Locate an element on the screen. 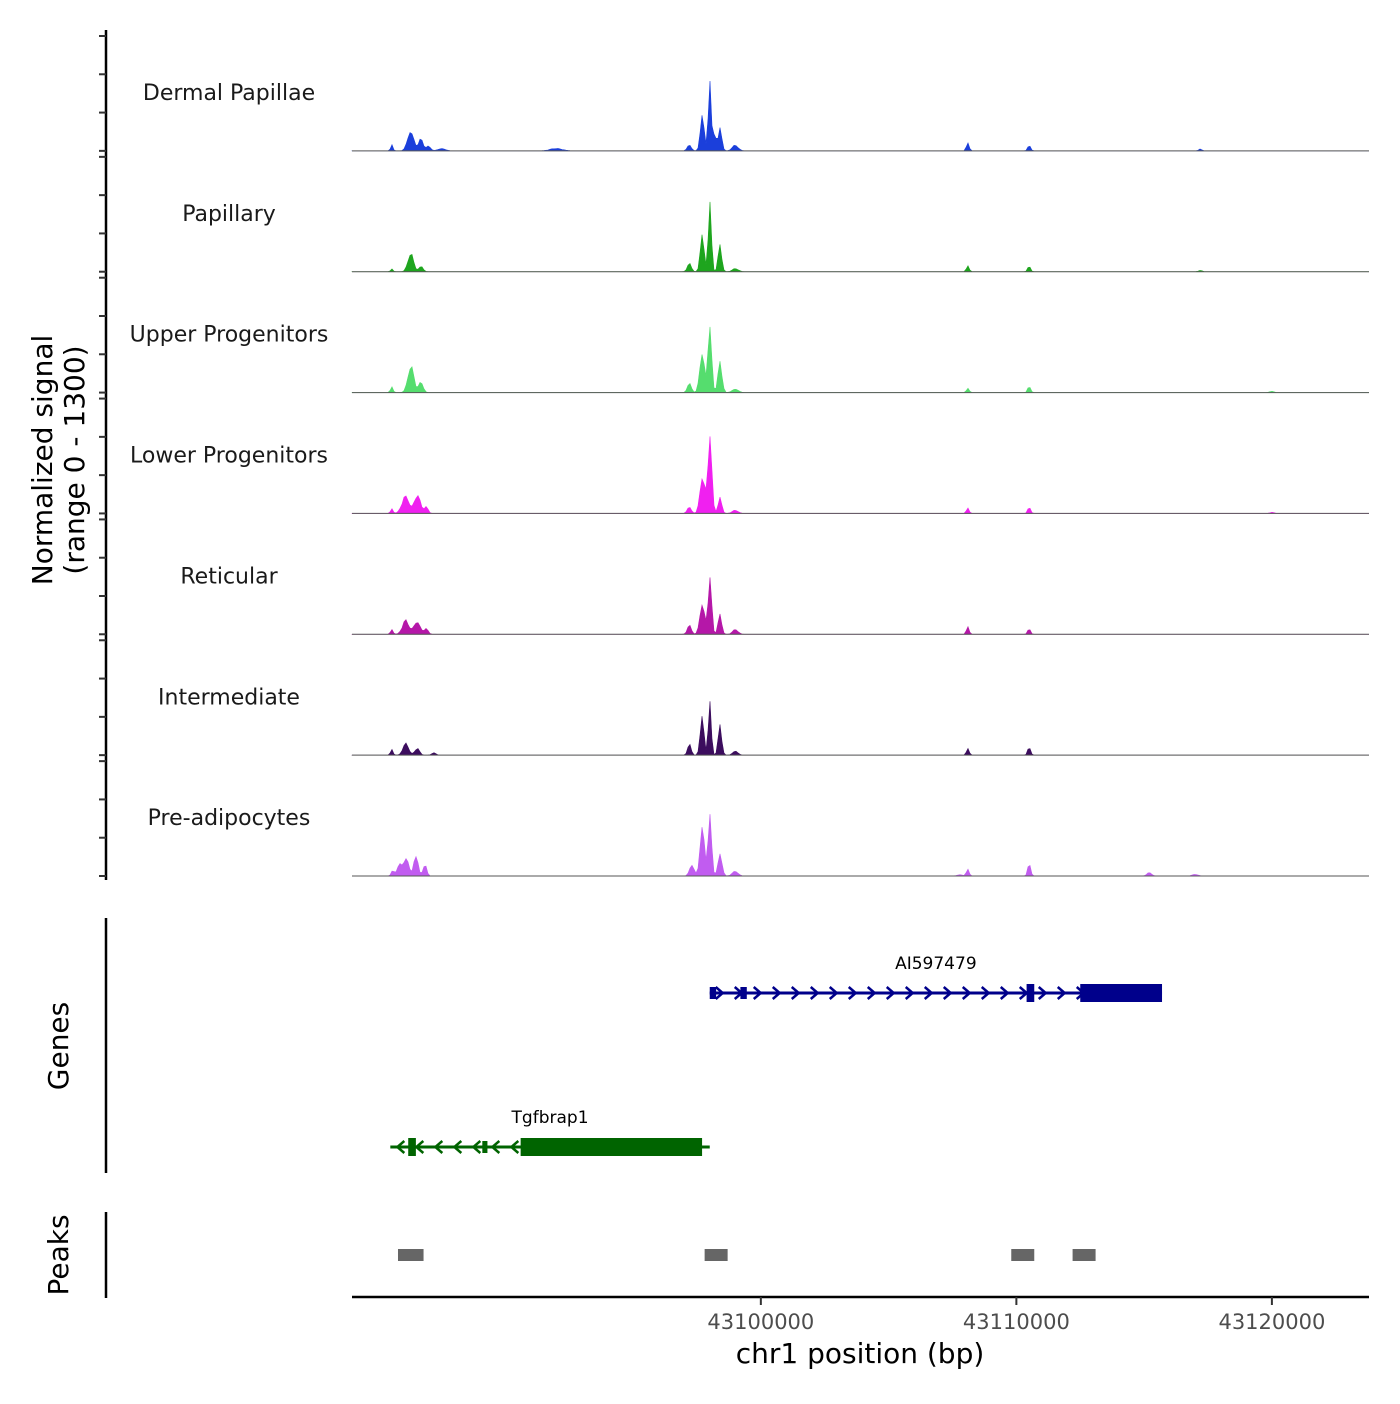  track-label: Reticular is located at coordinates (229, 576).